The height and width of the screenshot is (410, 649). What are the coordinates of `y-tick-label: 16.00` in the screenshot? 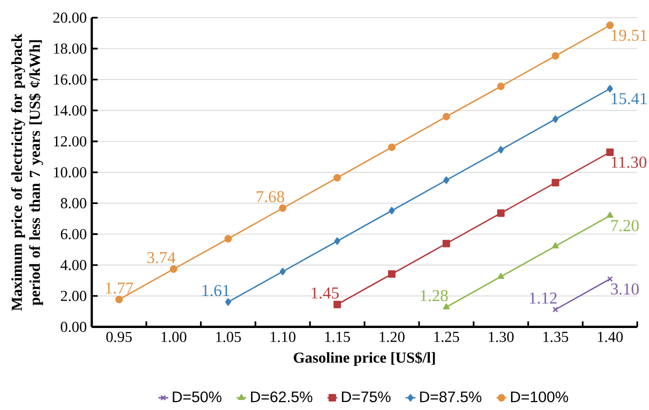 It's located at (70, 79).